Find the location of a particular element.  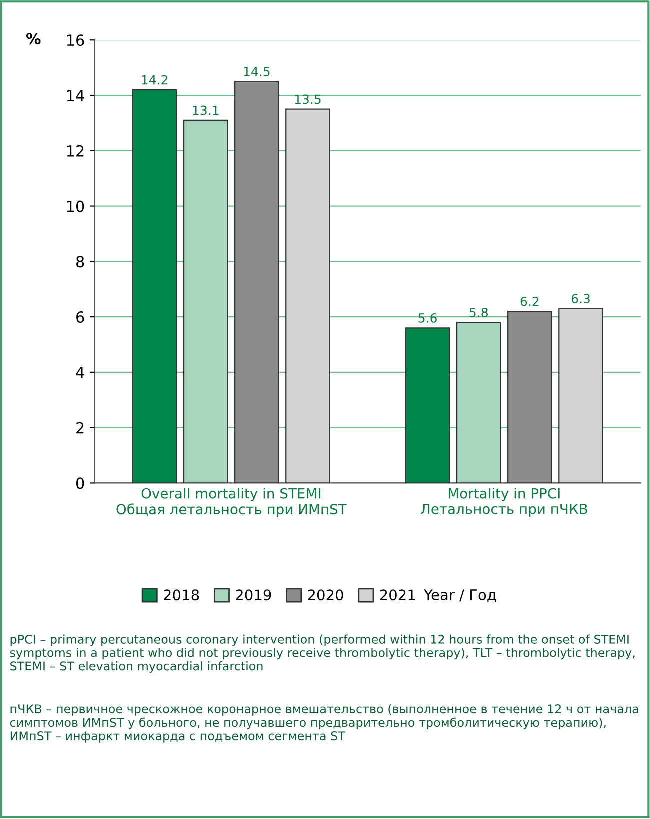

data-label: 14.5 is located at coordinates (257, 71).